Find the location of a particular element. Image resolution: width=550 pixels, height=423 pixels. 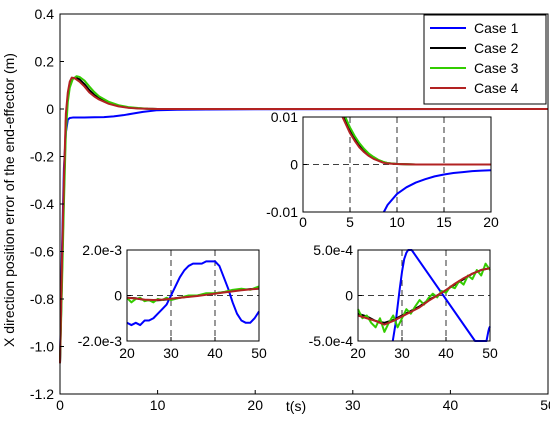

plot-inset-20-50-b: 20 30 40 50 -5.0e-4 0 5.0e-4 is located at coordinates (403, 301).